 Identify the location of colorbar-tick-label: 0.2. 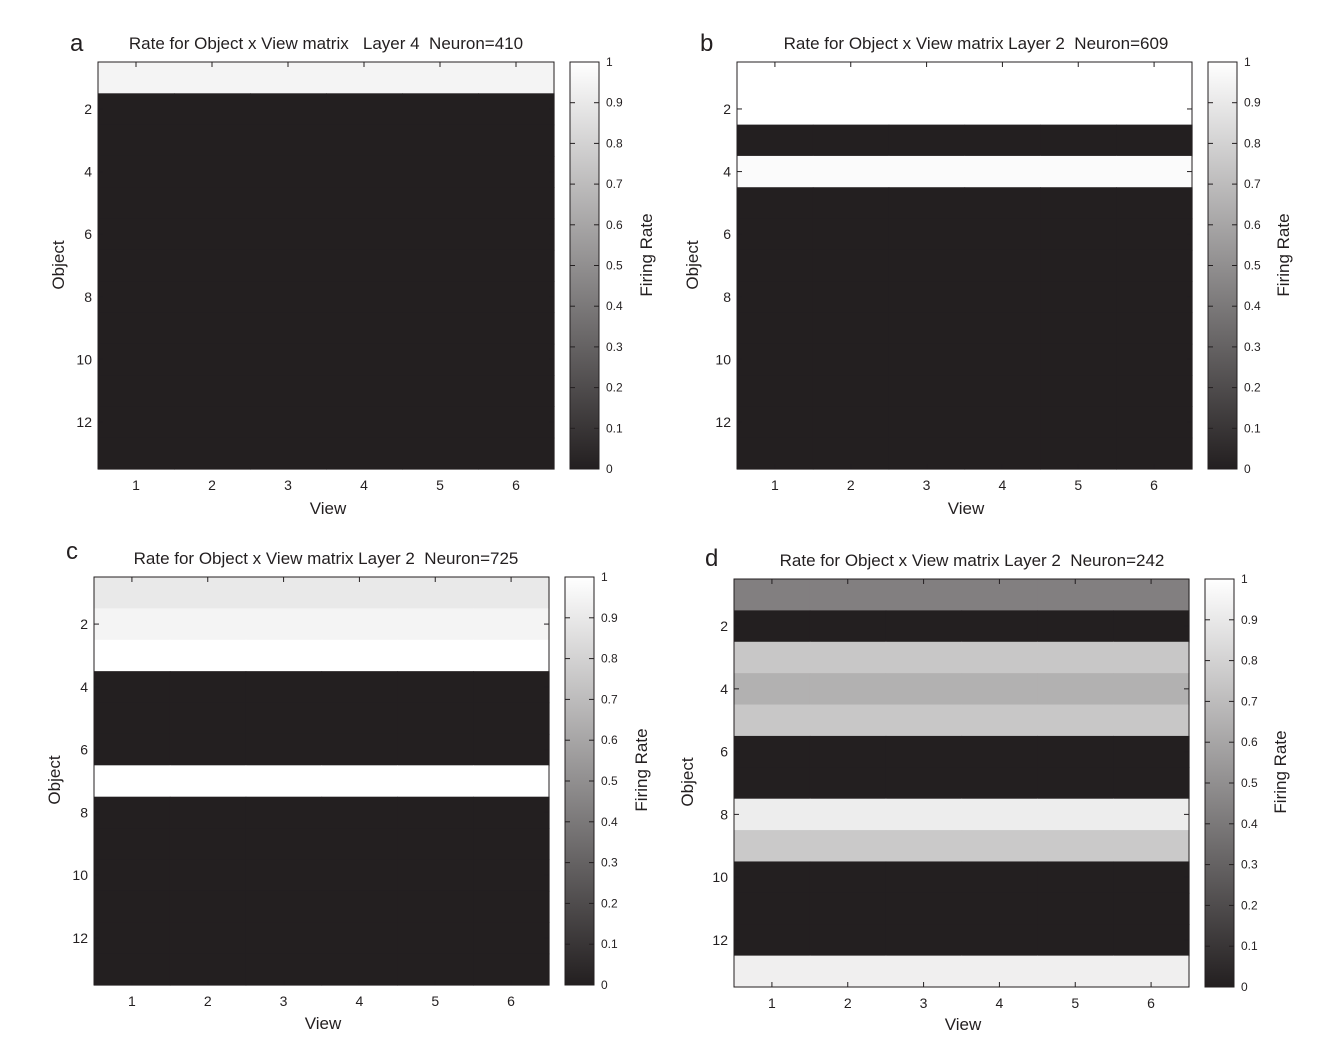
(614, 388).